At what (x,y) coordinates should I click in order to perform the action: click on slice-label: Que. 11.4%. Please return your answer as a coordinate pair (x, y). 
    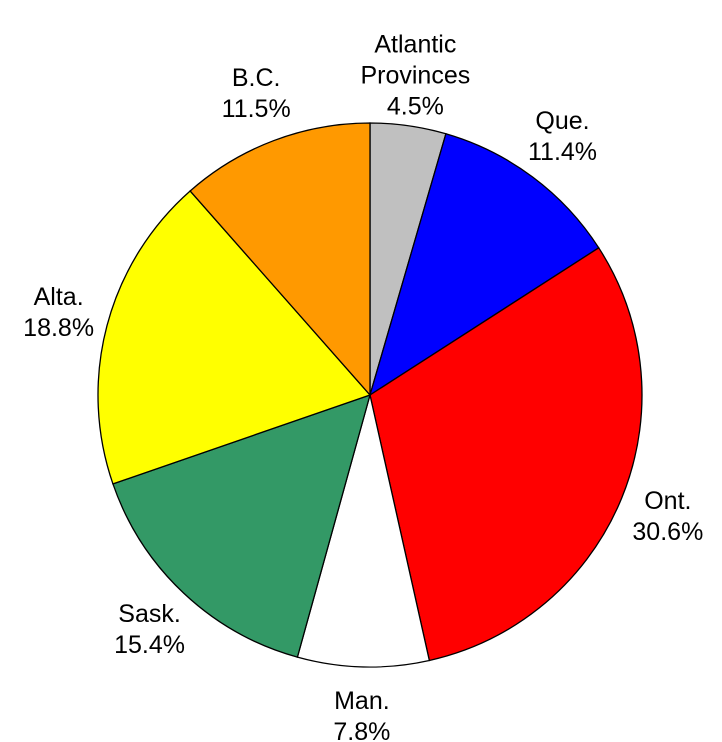
    Looking at the image, I should click on (563, 137).